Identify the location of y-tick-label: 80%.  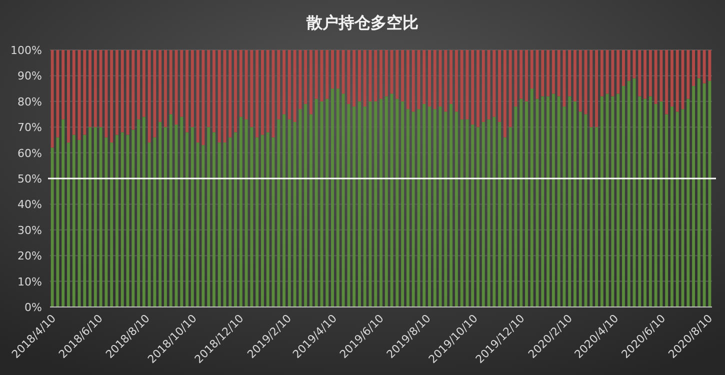
(30, 101).